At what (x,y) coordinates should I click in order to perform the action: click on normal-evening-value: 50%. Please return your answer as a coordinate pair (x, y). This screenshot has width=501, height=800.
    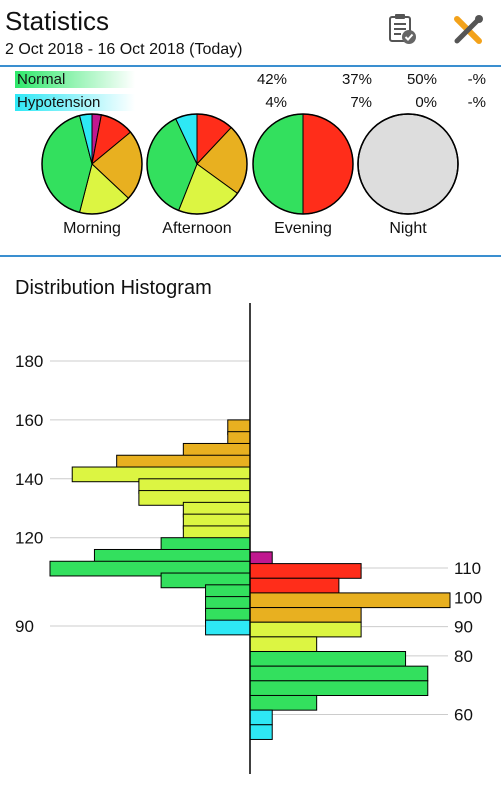
    Looking at the image, I should click on (421, 79).